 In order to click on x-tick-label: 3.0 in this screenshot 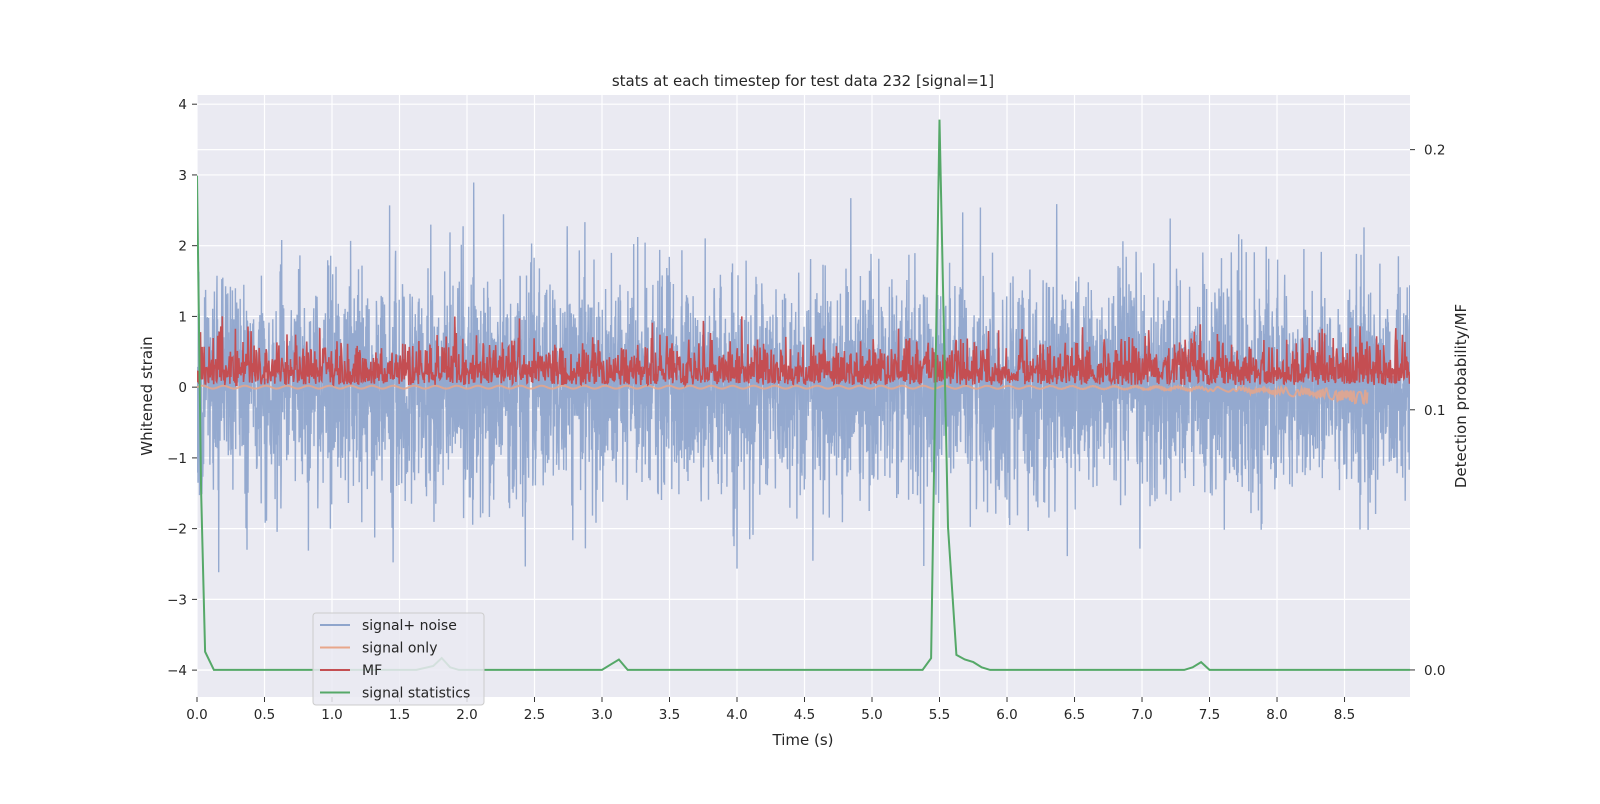, I will do `click(601, 715)`.